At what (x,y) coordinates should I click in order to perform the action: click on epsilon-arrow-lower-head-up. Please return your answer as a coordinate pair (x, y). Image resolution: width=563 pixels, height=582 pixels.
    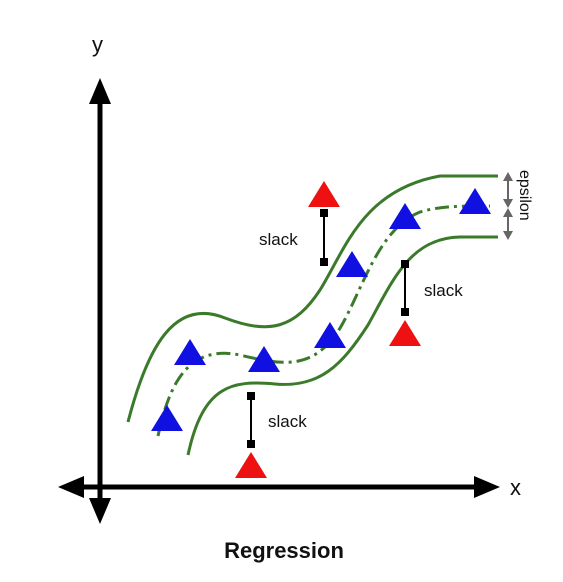
    Looking at the image, I should click on (508, 212).